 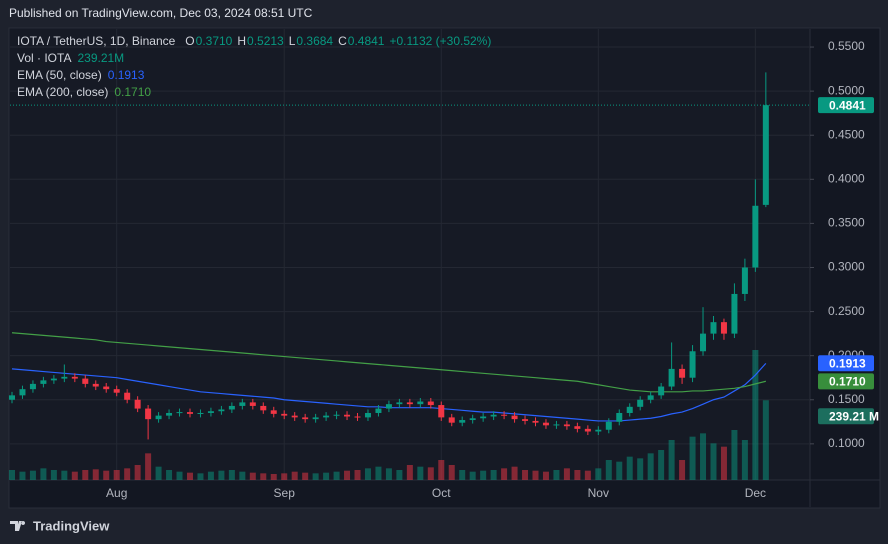 I want to click on price-tag-label: 0.1710, so click(x=847, y=382).